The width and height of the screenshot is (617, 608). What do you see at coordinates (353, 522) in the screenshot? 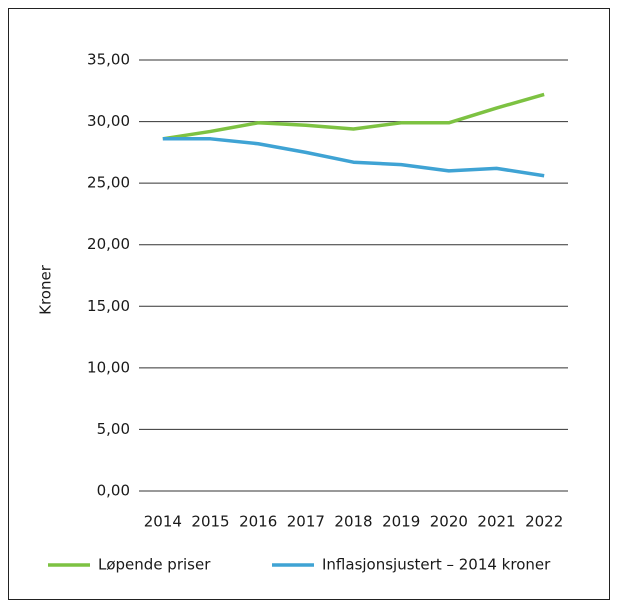
I see `x-tick-label: 2018` at bounding box center [353, 522].